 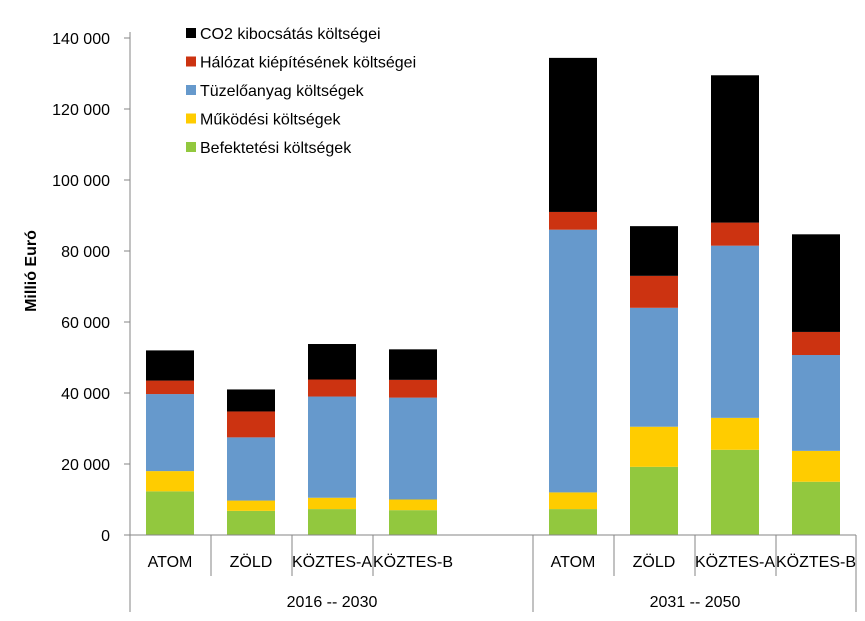 I want to click on legend-label: Hálózat kiépítésének költségei, so click(x=308, y=63).